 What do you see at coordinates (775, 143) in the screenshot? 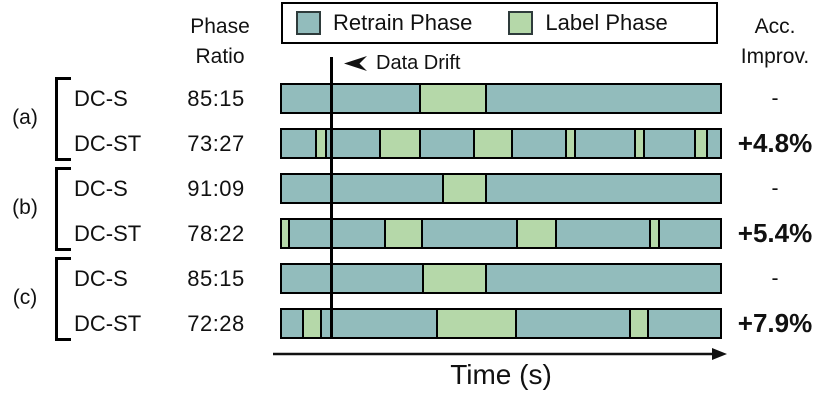
I see `acc-improv-value: +4.8%` at bounding box center [775, 143].